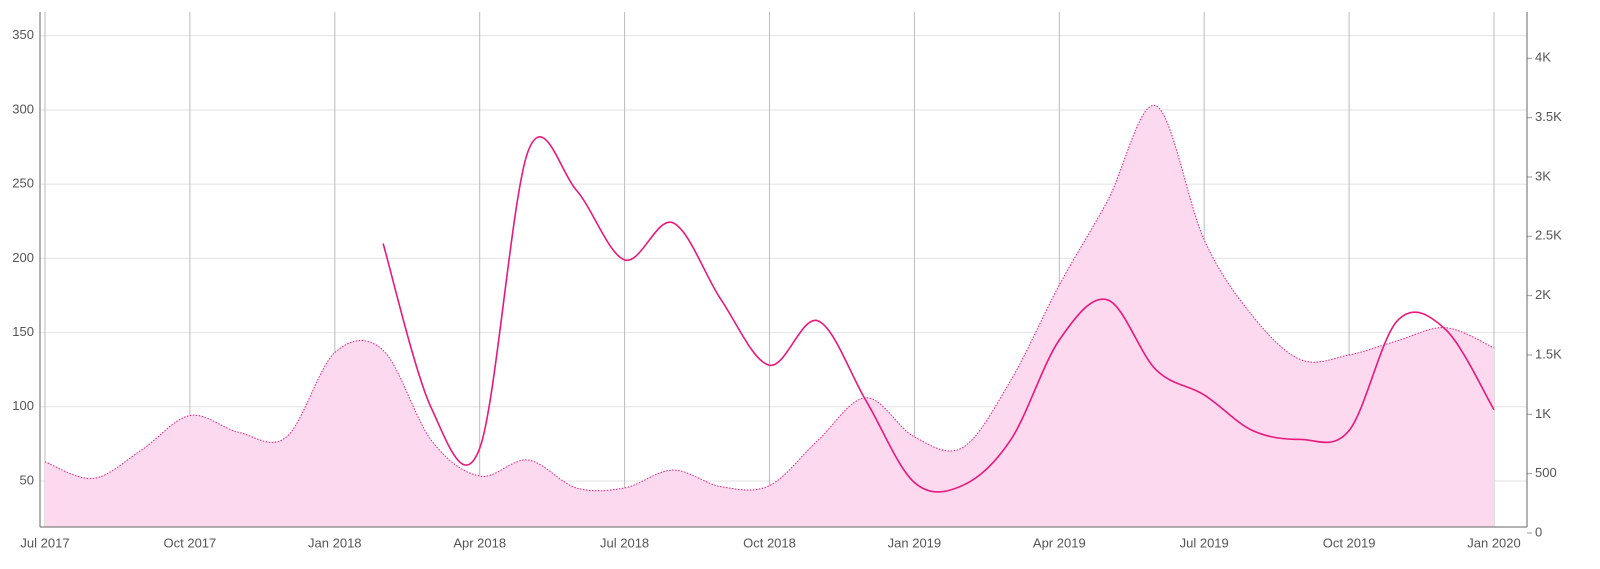  What do you see at coordinates (44, 542) in the screenshot?
I see `x-tick-label: Jul 2017` at bounding box center [44, 542].